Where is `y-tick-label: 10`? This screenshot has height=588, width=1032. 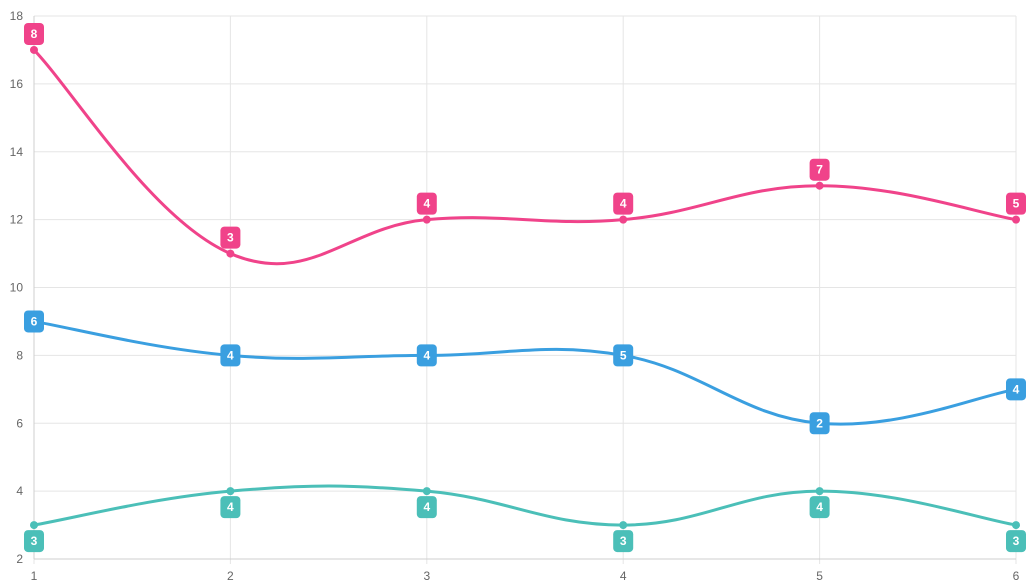
y-tick-label: 10 is located at coordinates (17, 288).